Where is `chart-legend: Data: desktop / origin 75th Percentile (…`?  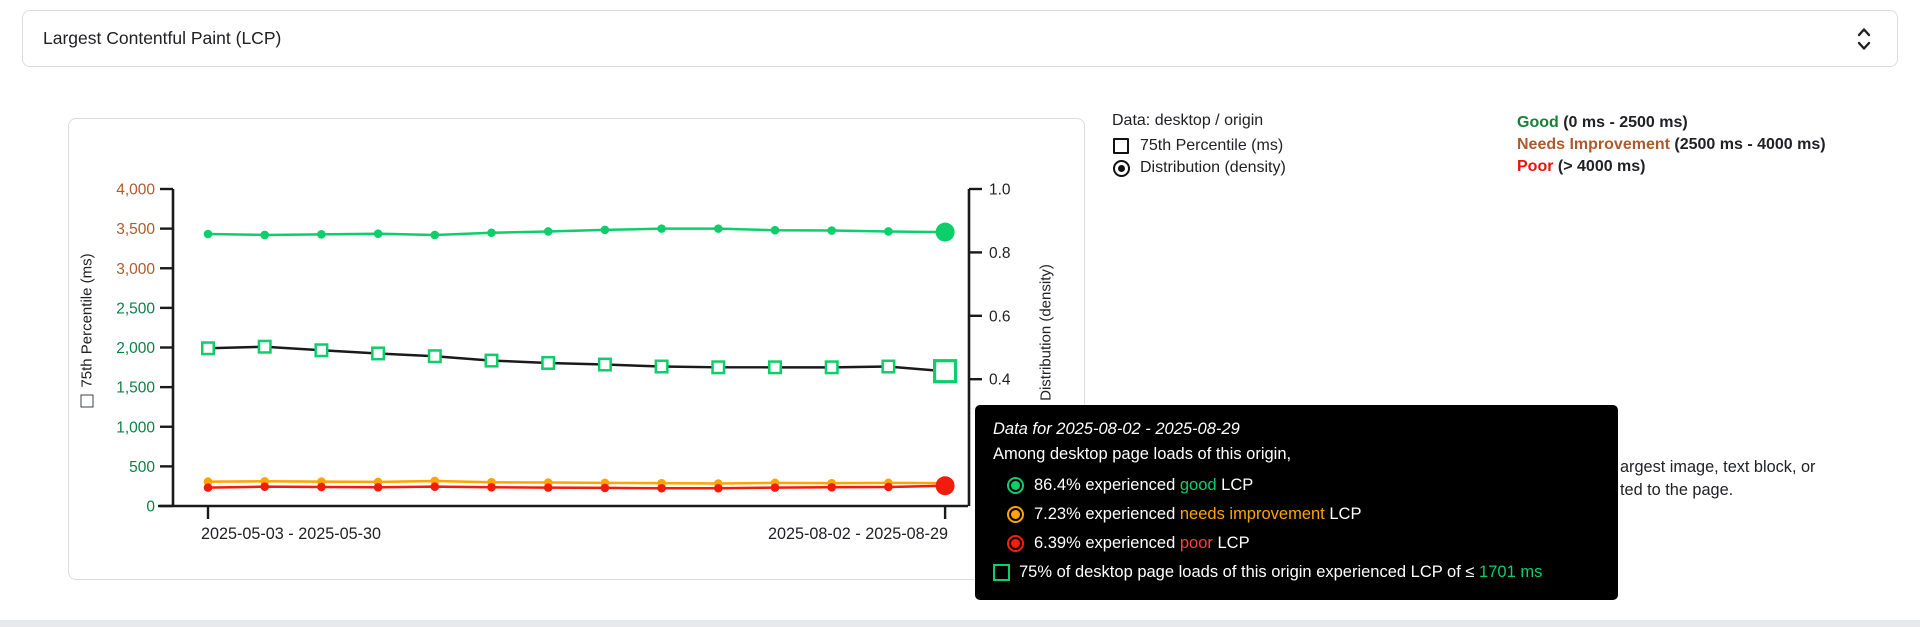
chart-legend: Data: desktop / origin 75th Percentile (… is located at coordinates (1199, 145).